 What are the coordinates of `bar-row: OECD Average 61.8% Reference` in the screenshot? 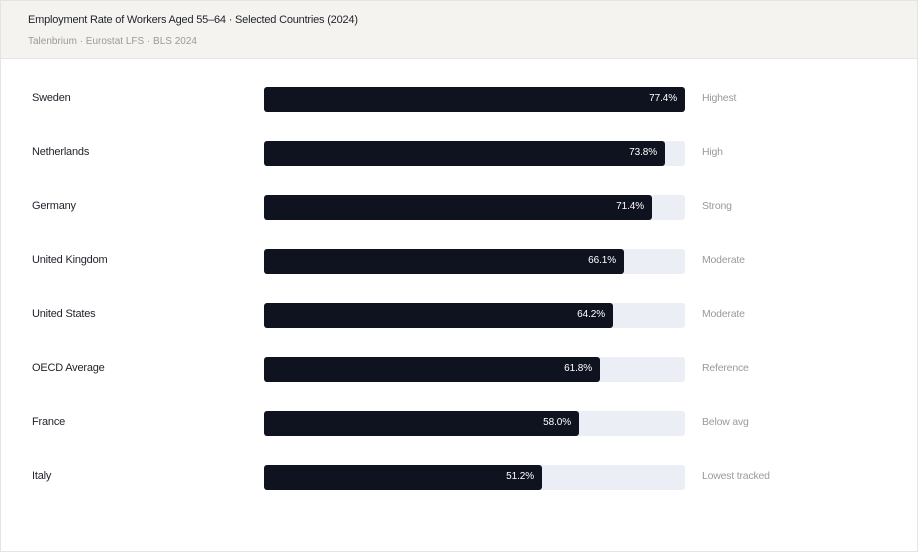 It's located at (459, 370).